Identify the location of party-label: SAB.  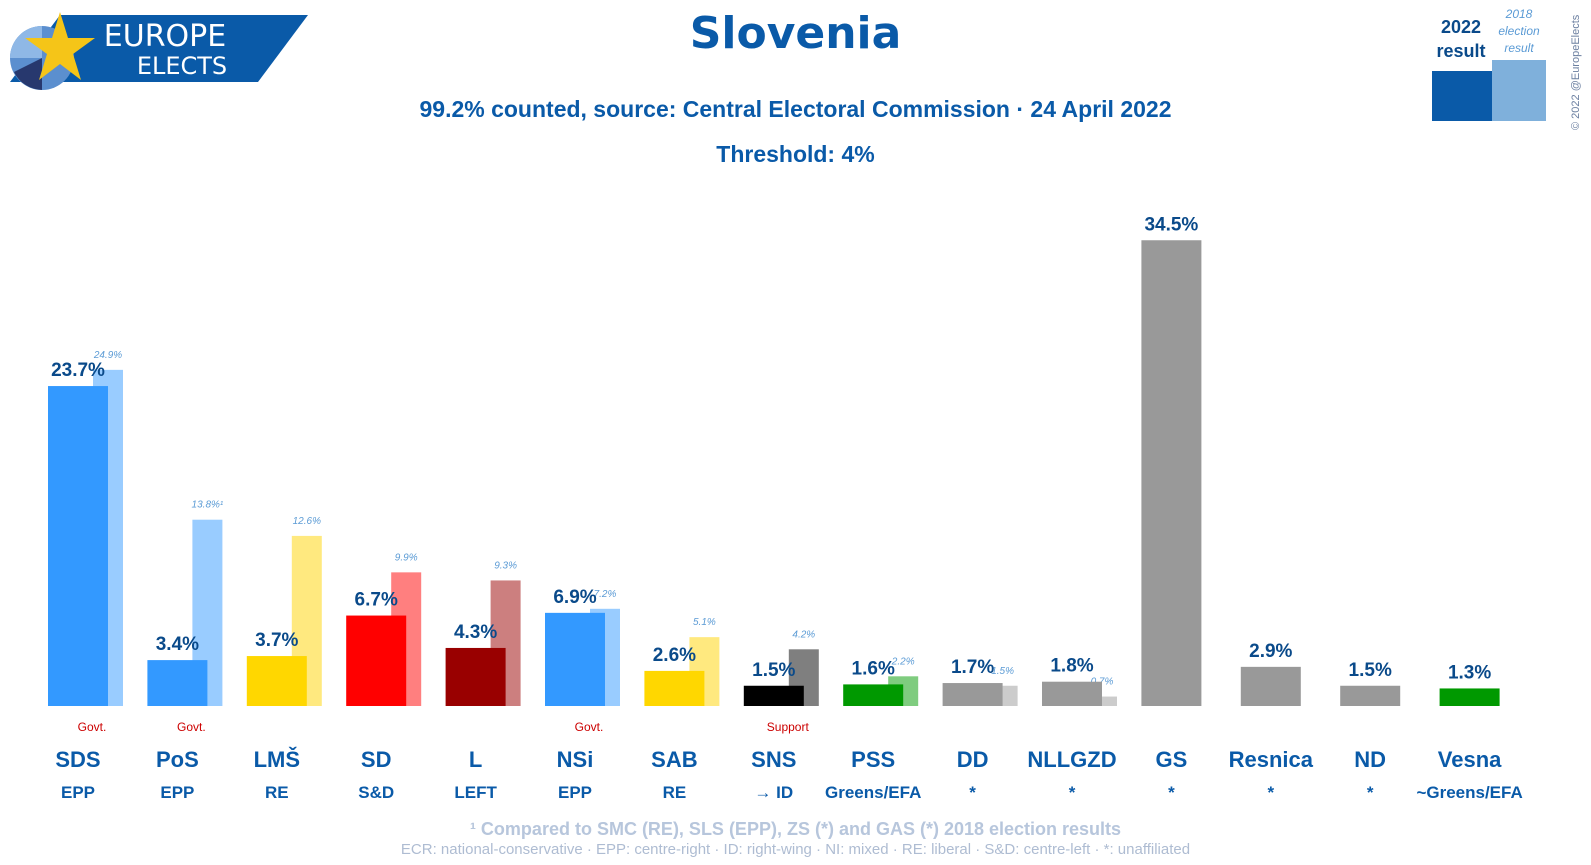
(674, 759).